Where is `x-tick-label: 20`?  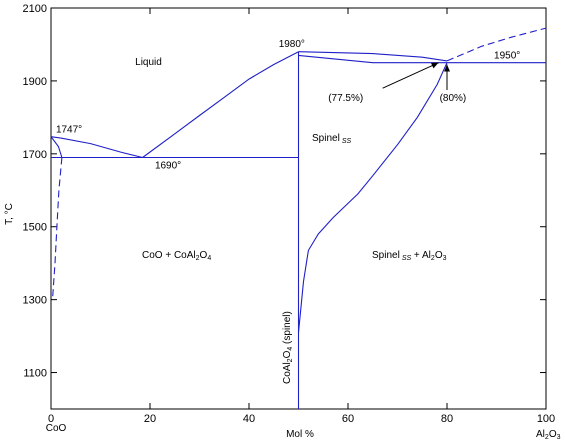 x-tick-label: 20 is located at coordinates (150, 419).